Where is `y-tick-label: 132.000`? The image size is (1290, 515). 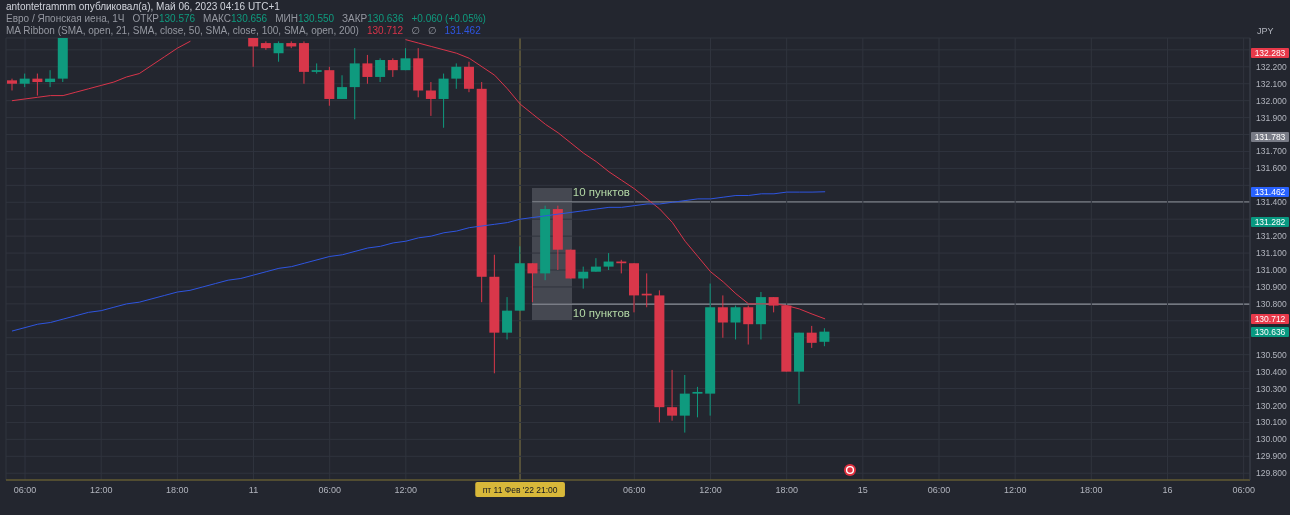
y-tick-label: 132.000 is located at coordinates (1271, 100).